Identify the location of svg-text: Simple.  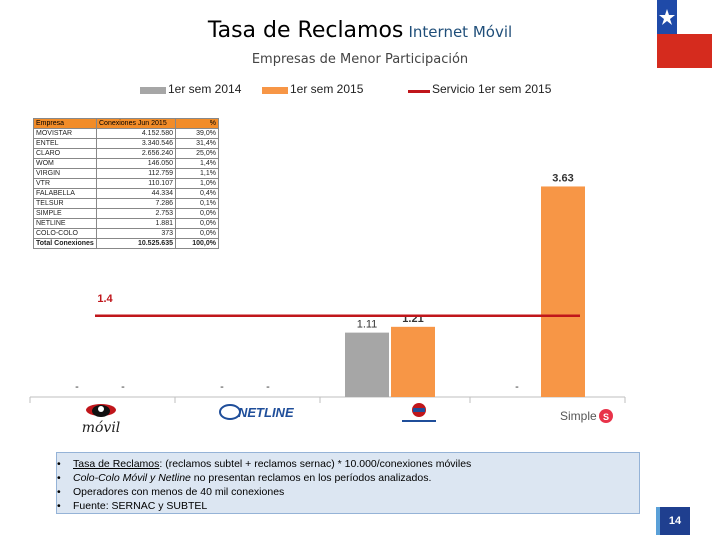
(578, 416).